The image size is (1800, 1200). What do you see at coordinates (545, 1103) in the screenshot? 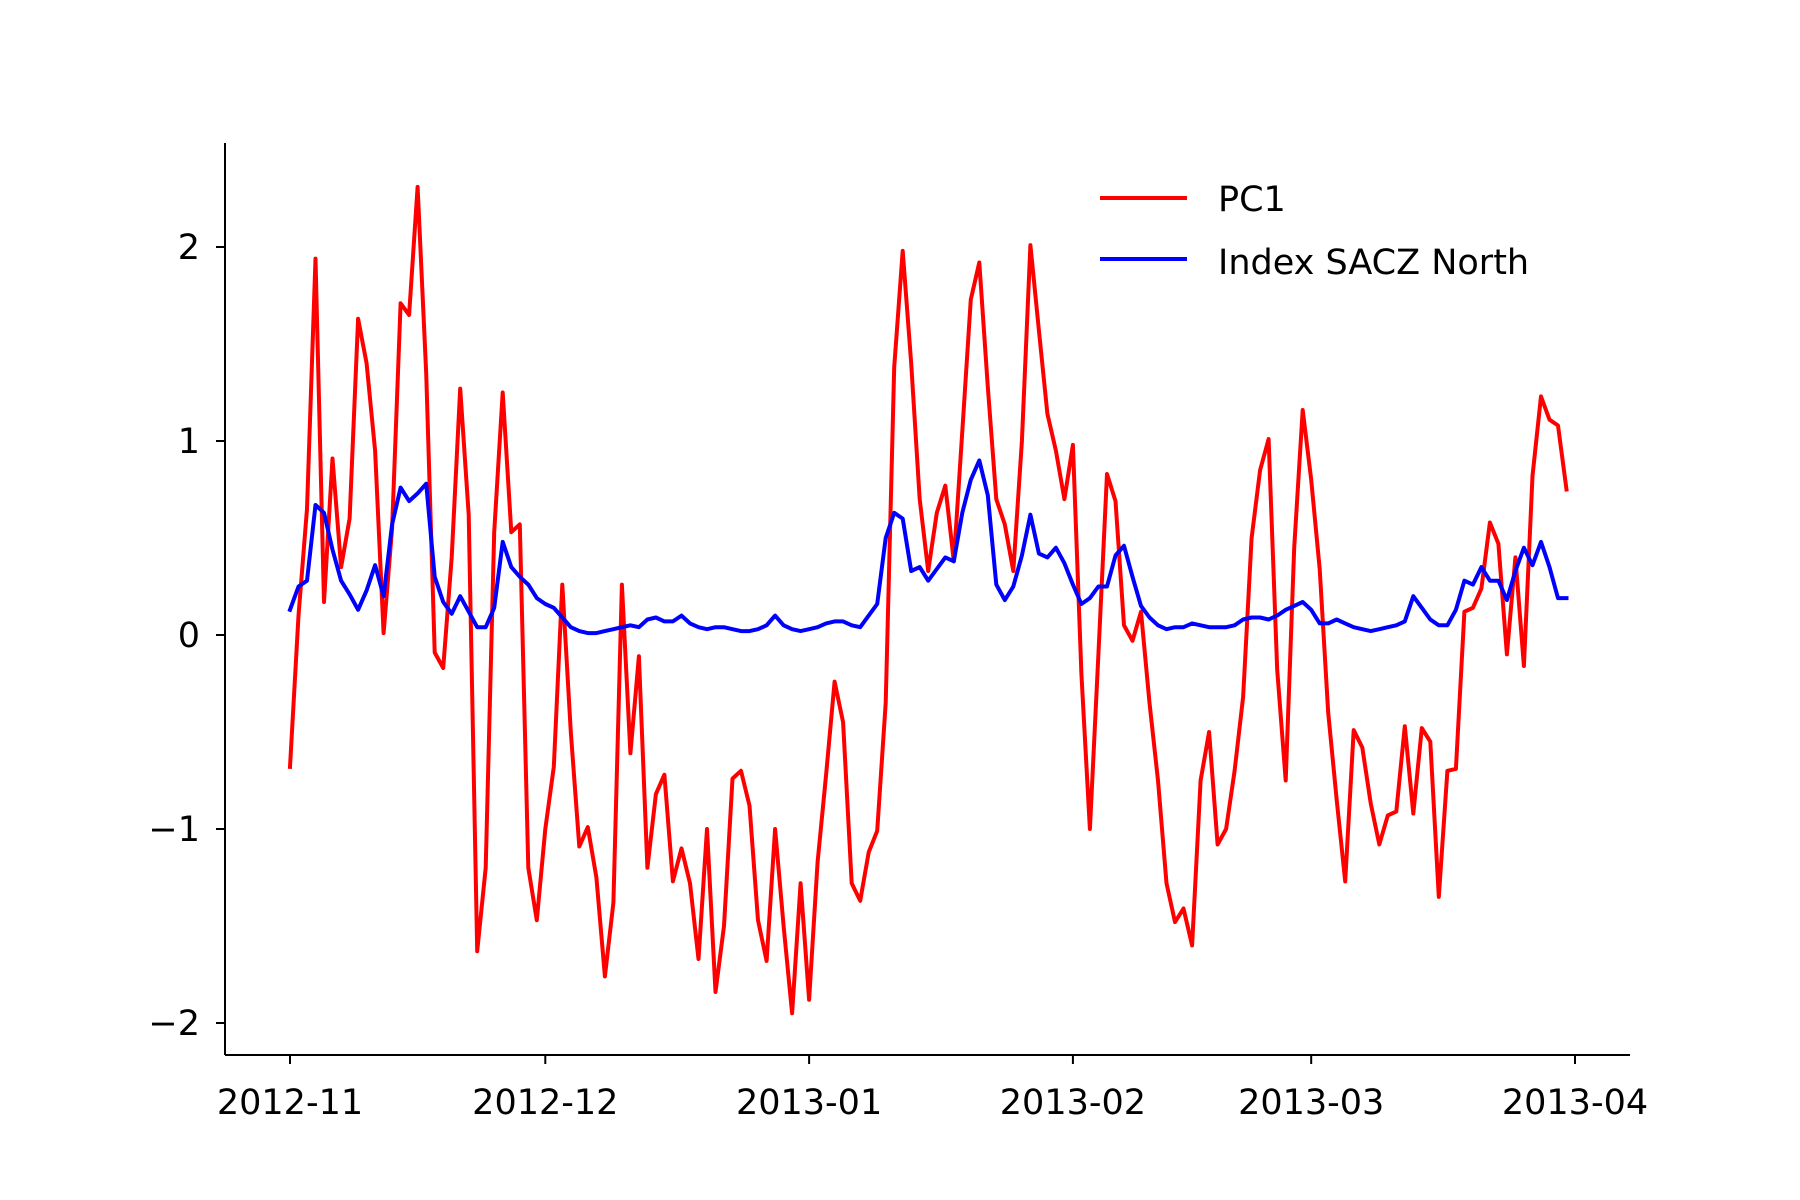
I see `x-tick-label: 2012-12` at bounding box center [545, 1103].